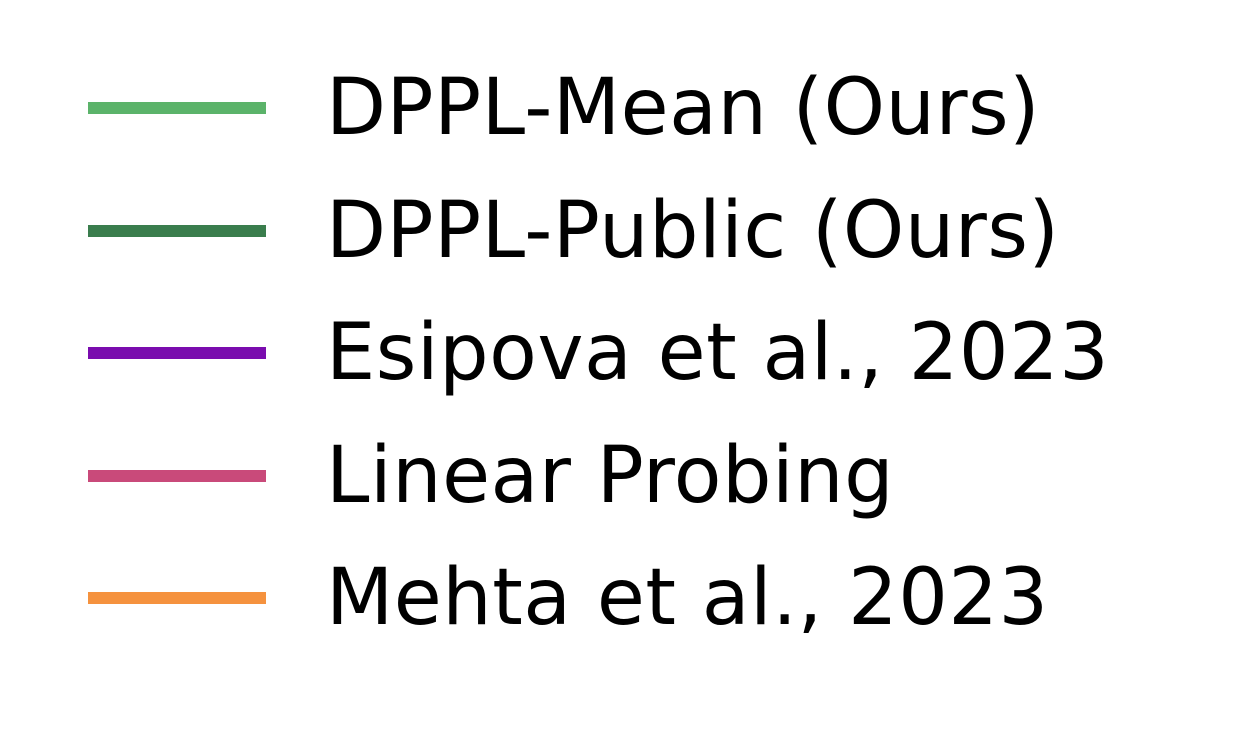 This screenshot has width=1247, height=756. What do you see at coordinates (693, 230) in the screenshot?
I see `legend-label: DPPL-Public (Ours)` at bounding box center [693, 230].